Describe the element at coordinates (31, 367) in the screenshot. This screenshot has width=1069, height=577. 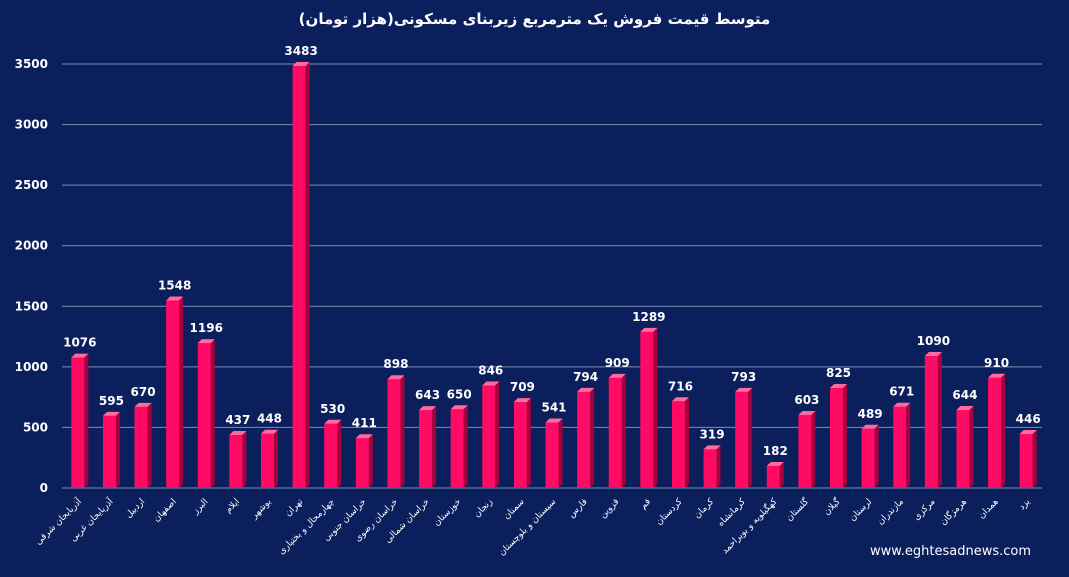
I see `y-tick-label: 1000` at that location.